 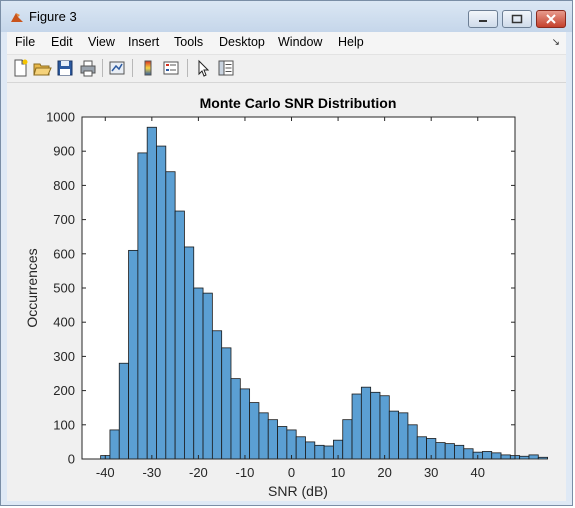 I want to click on maximize-button, so click(x=517, y=19).